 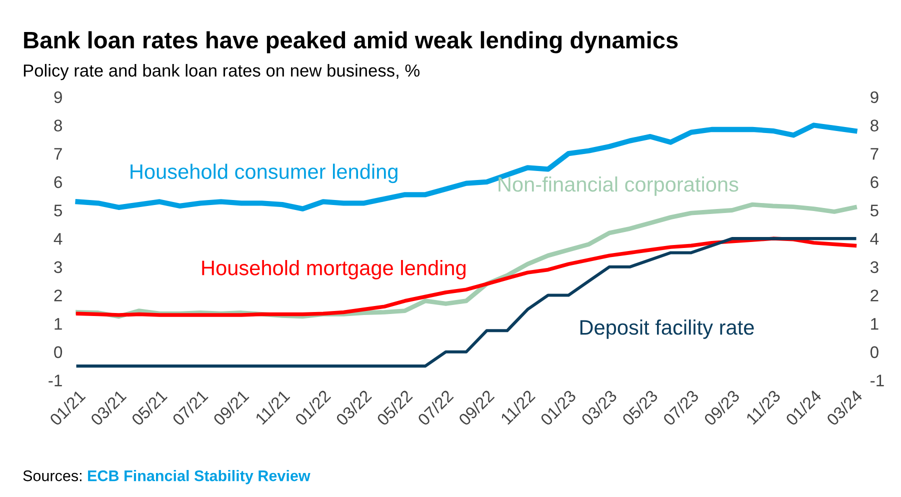 I want to click on y2-tick-label: 7, so click(x=874, y=154).